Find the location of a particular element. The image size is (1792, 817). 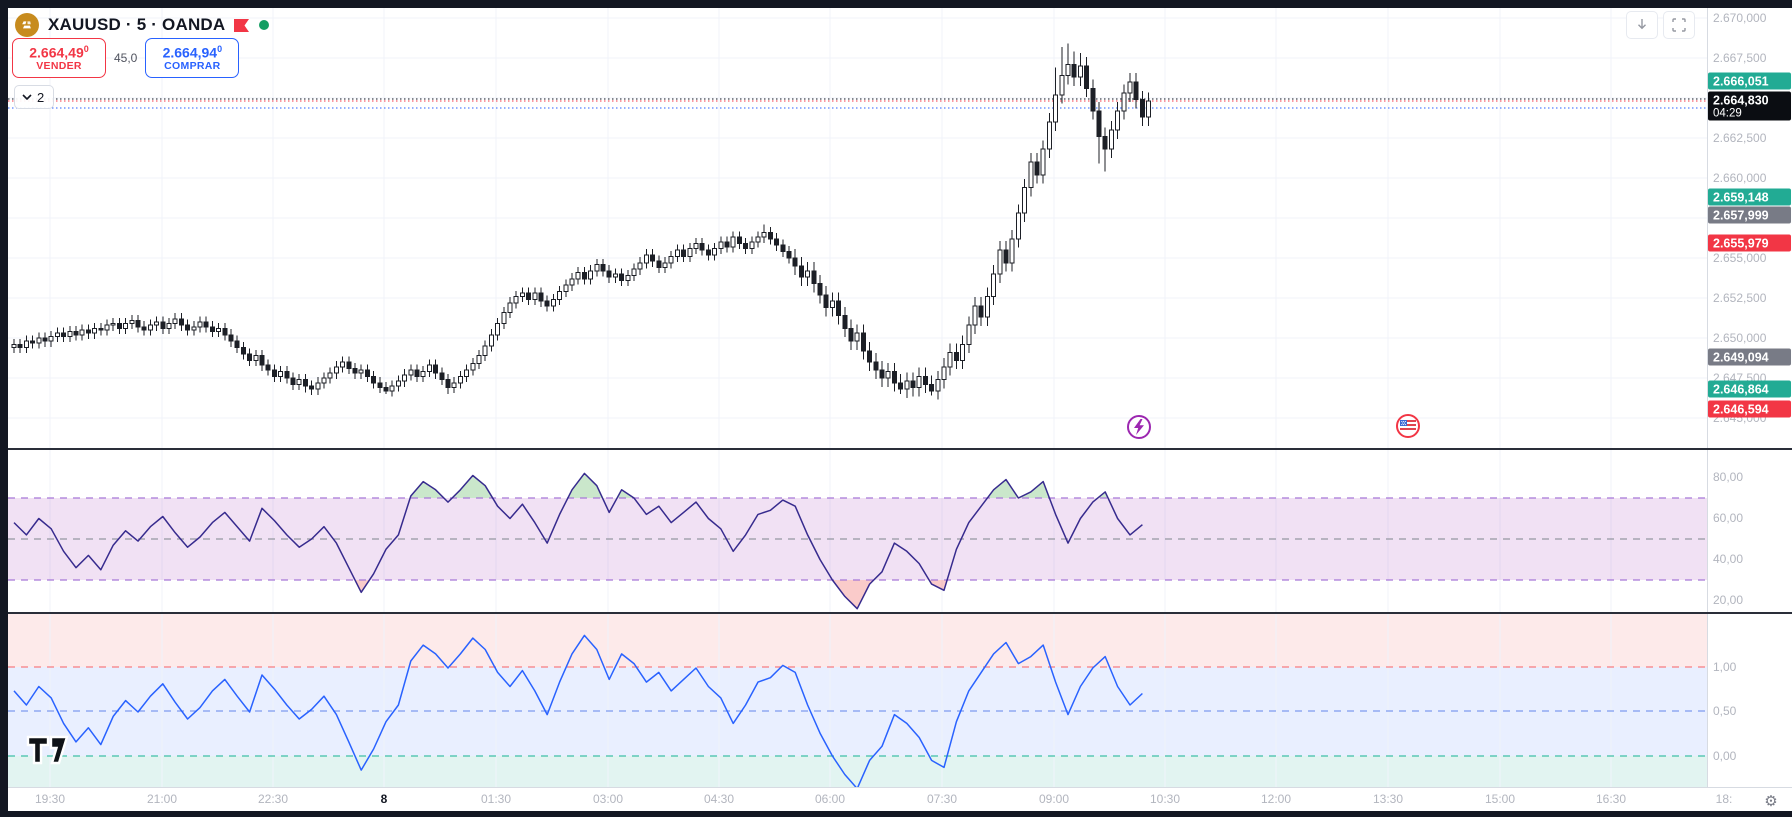

price-level-badge: 2.646,864 is located at coordinates (1749, 389).